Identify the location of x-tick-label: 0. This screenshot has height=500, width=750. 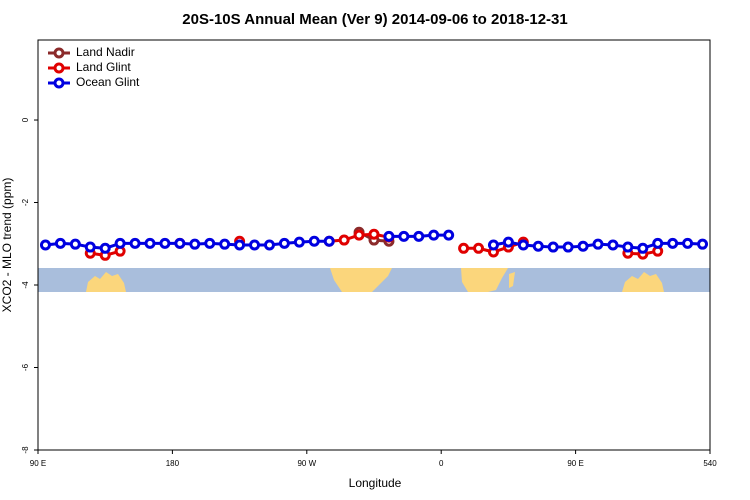
(441, 463).